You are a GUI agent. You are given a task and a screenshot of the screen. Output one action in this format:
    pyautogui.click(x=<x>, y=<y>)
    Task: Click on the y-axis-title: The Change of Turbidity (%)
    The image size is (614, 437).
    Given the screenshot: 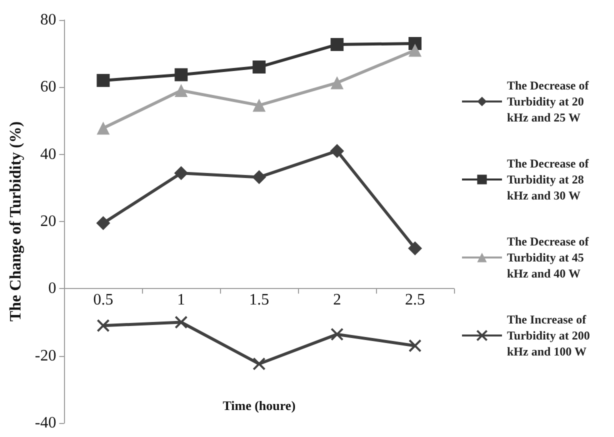 What is the action you would take?
    pyautogui.click(x=16, y=221)
    